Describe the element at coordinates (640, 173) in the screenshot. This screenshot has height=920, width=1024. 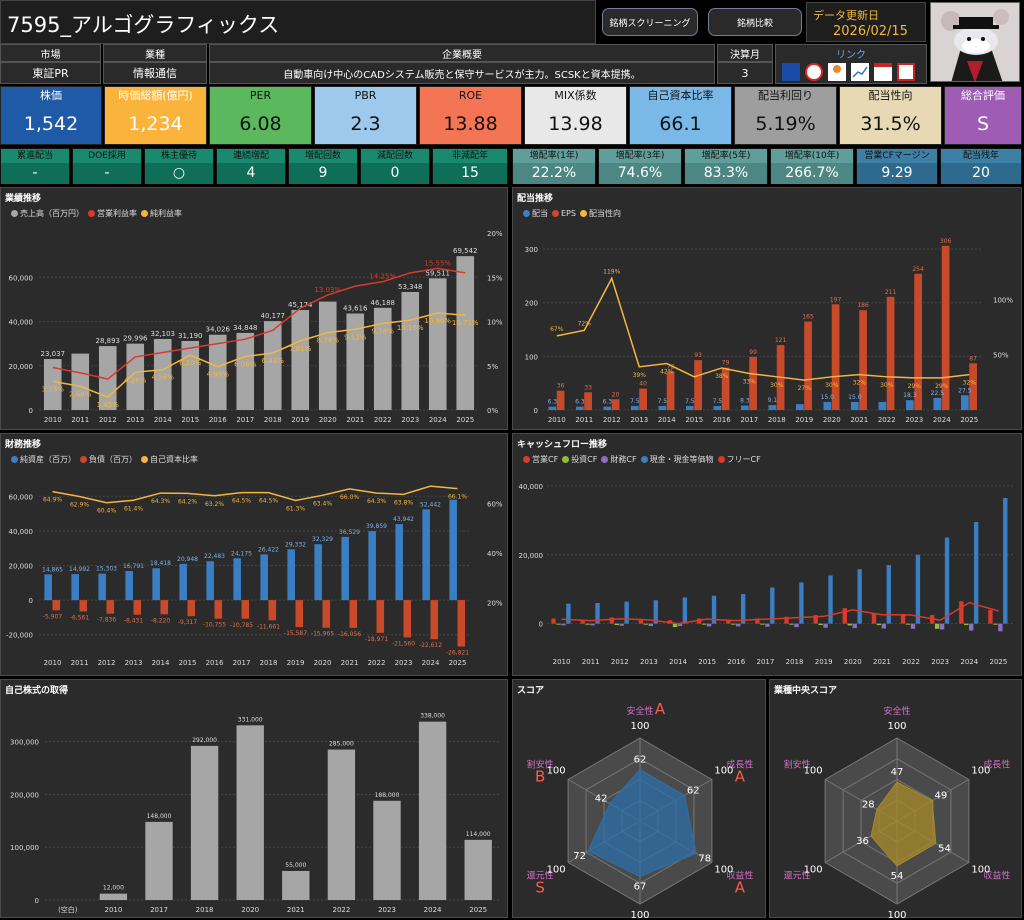
I see `stat-value: 74.6%` at that location.